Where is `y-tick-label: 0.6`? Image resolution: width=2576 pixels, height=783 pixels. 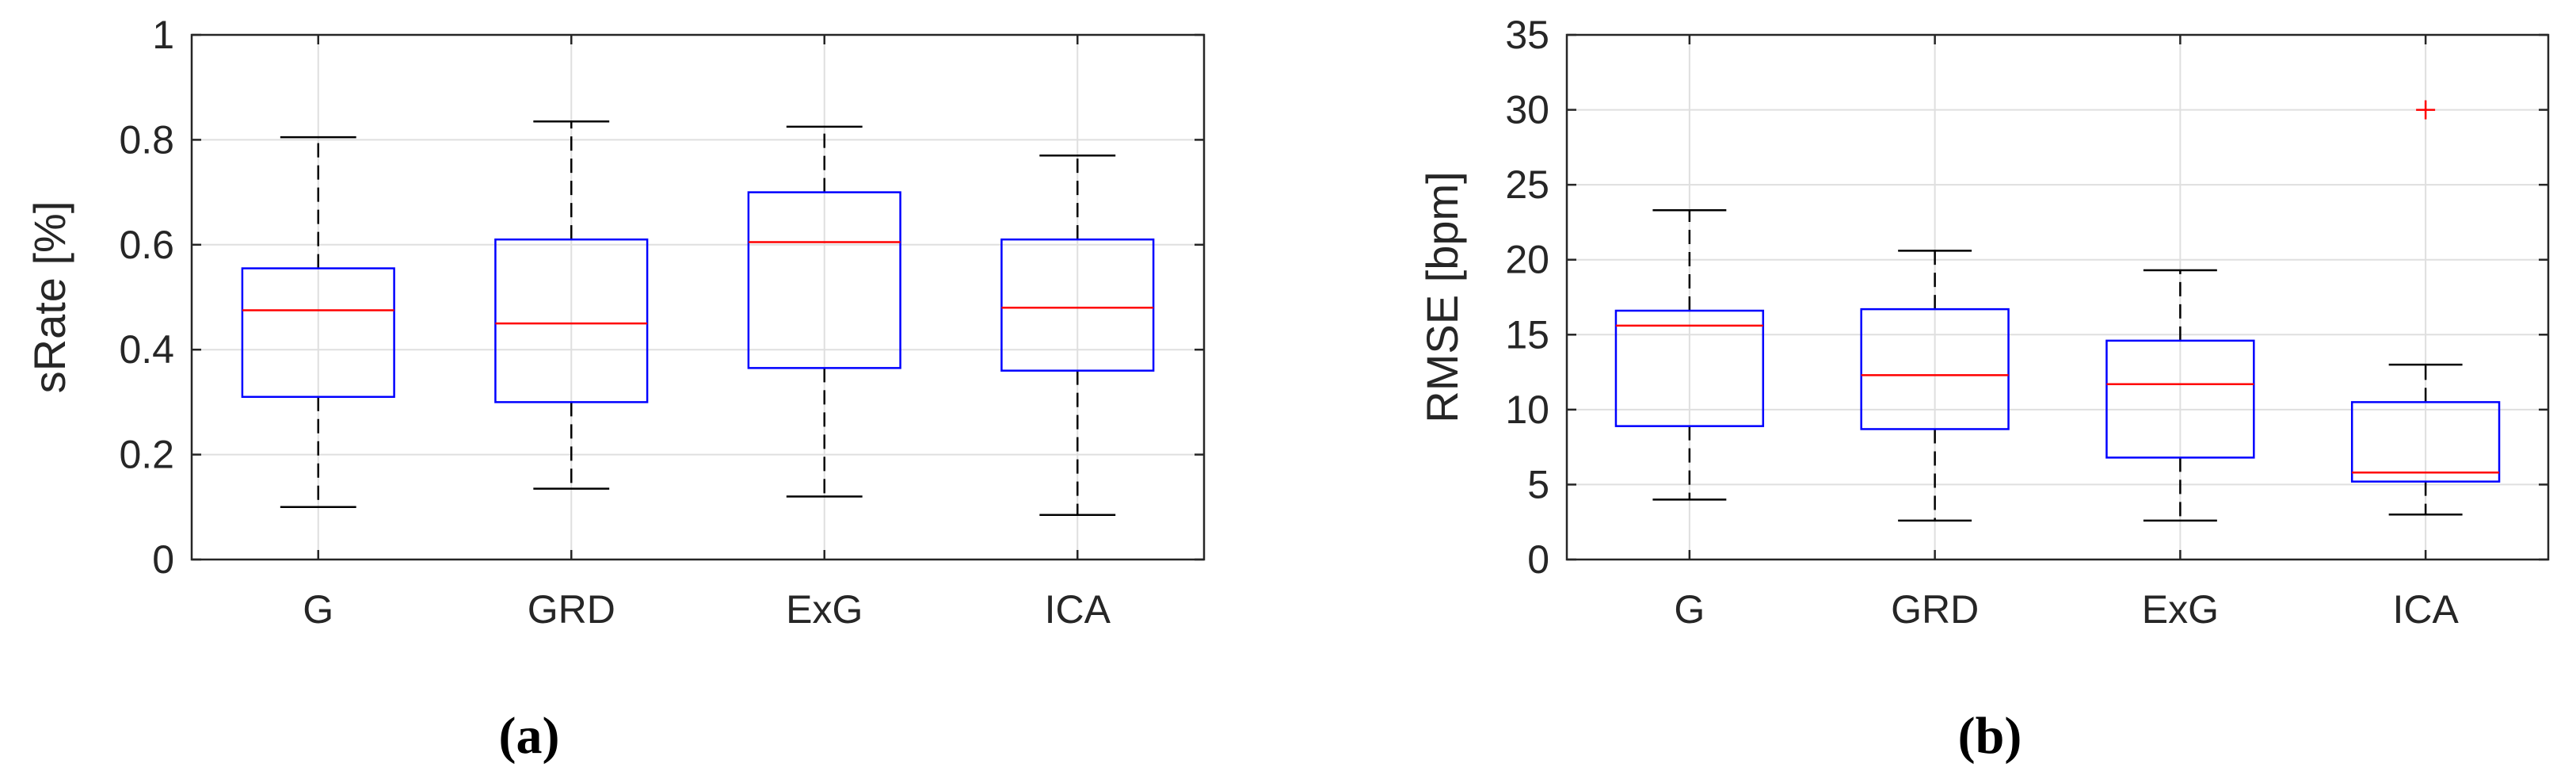 y-tick-label: 0.6 is located at coordinates (146, 245).